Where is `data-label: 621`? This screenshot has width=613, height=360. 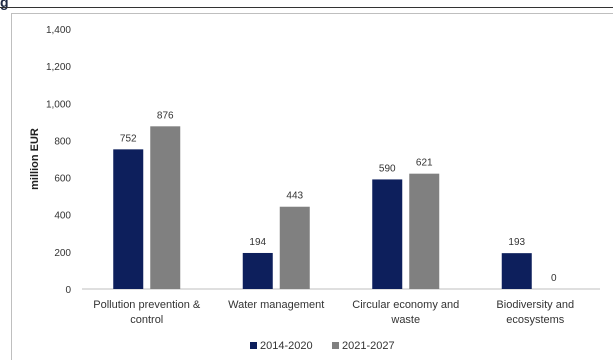 data-label: 621 is located at coordinates (424, 163).